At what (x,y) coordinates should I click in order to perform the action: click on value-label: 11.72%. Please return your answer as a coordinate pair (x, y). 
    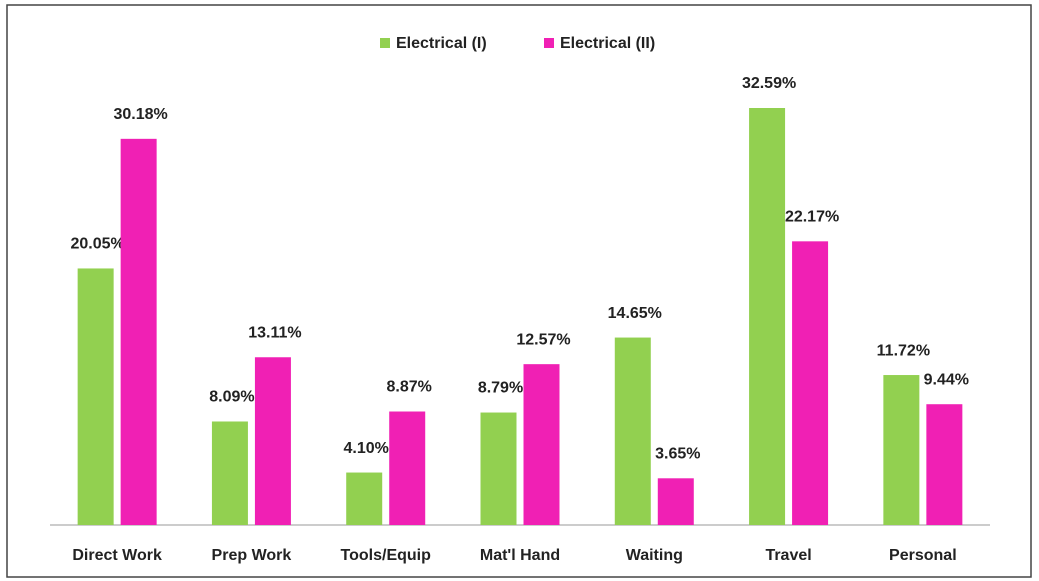
    Looking at the image, I should click on (903, 350).